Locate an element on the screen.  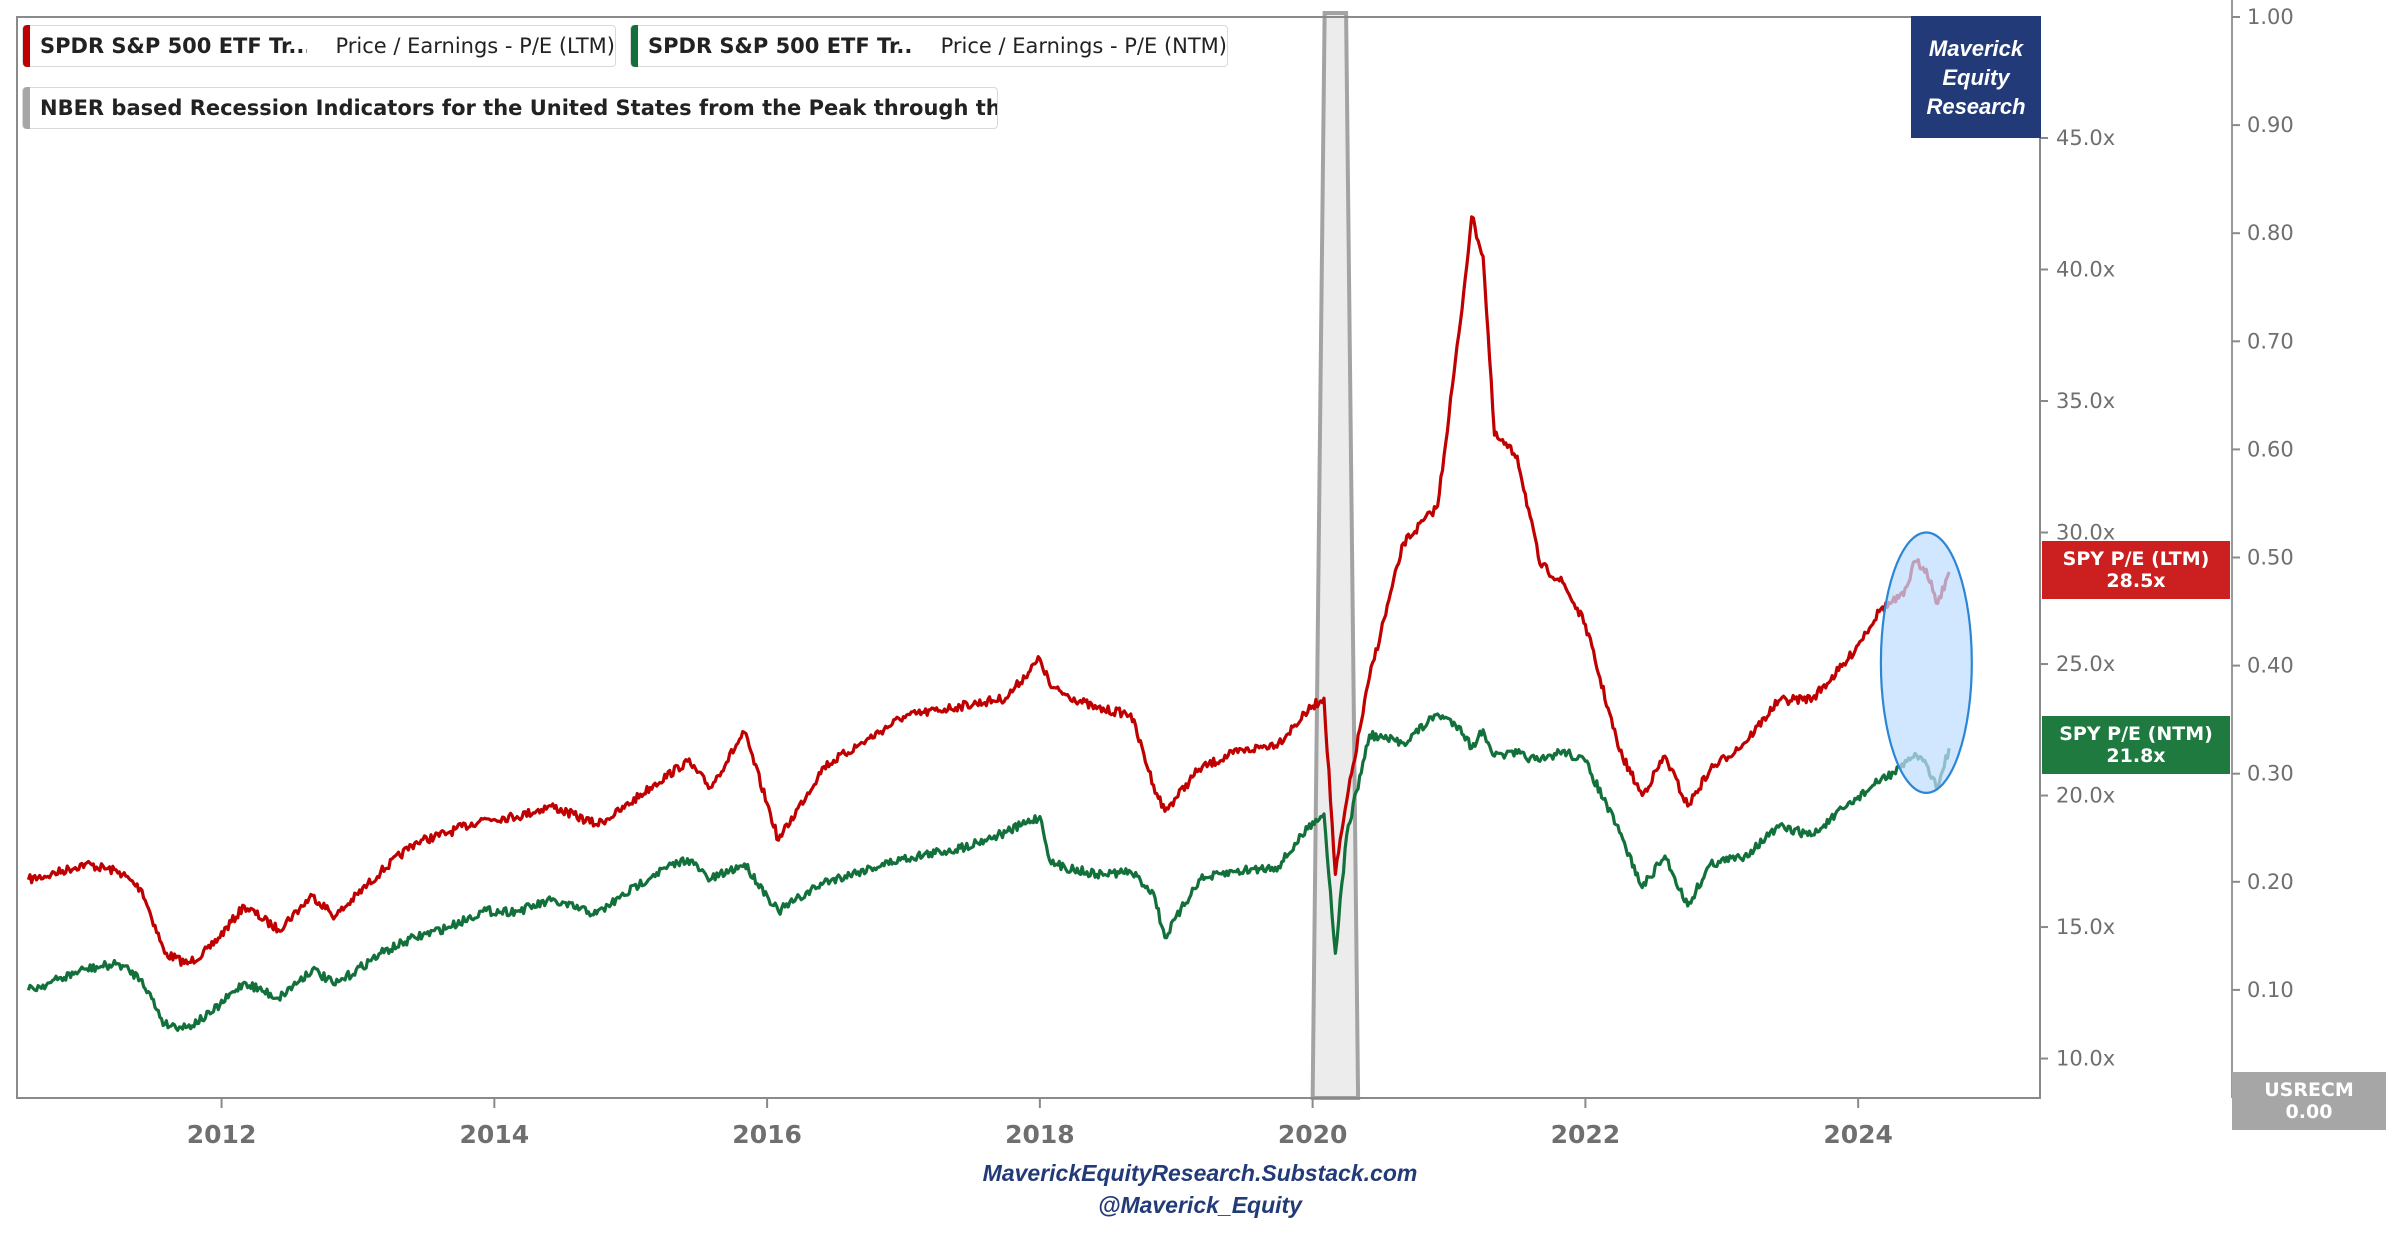
legend-metric-ntm: Price / Earnings - P/E (NTM) is located at coordinates (1083, 46).